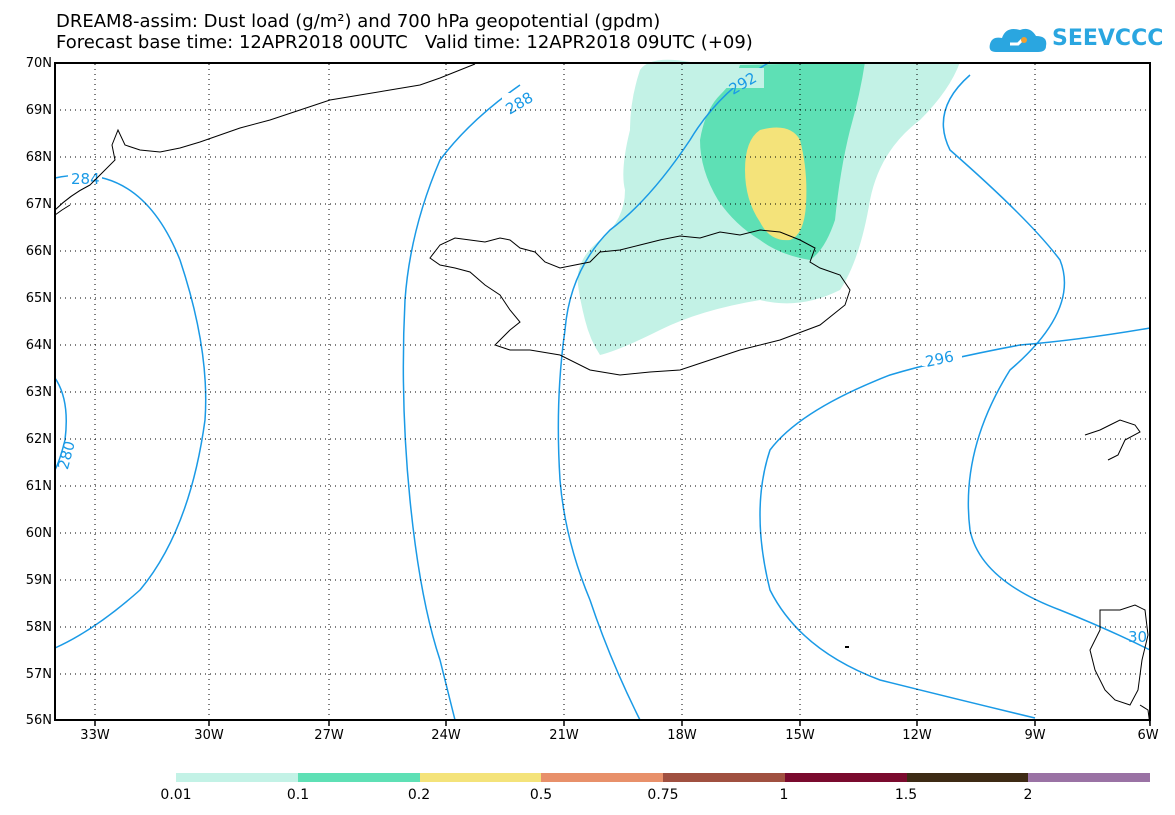 This screenshot has height=815, width=1175. What do you see at coordinates (38, 486) in the screenshot?
I see `lat-label: 61N` at bounding box center [38, 486].